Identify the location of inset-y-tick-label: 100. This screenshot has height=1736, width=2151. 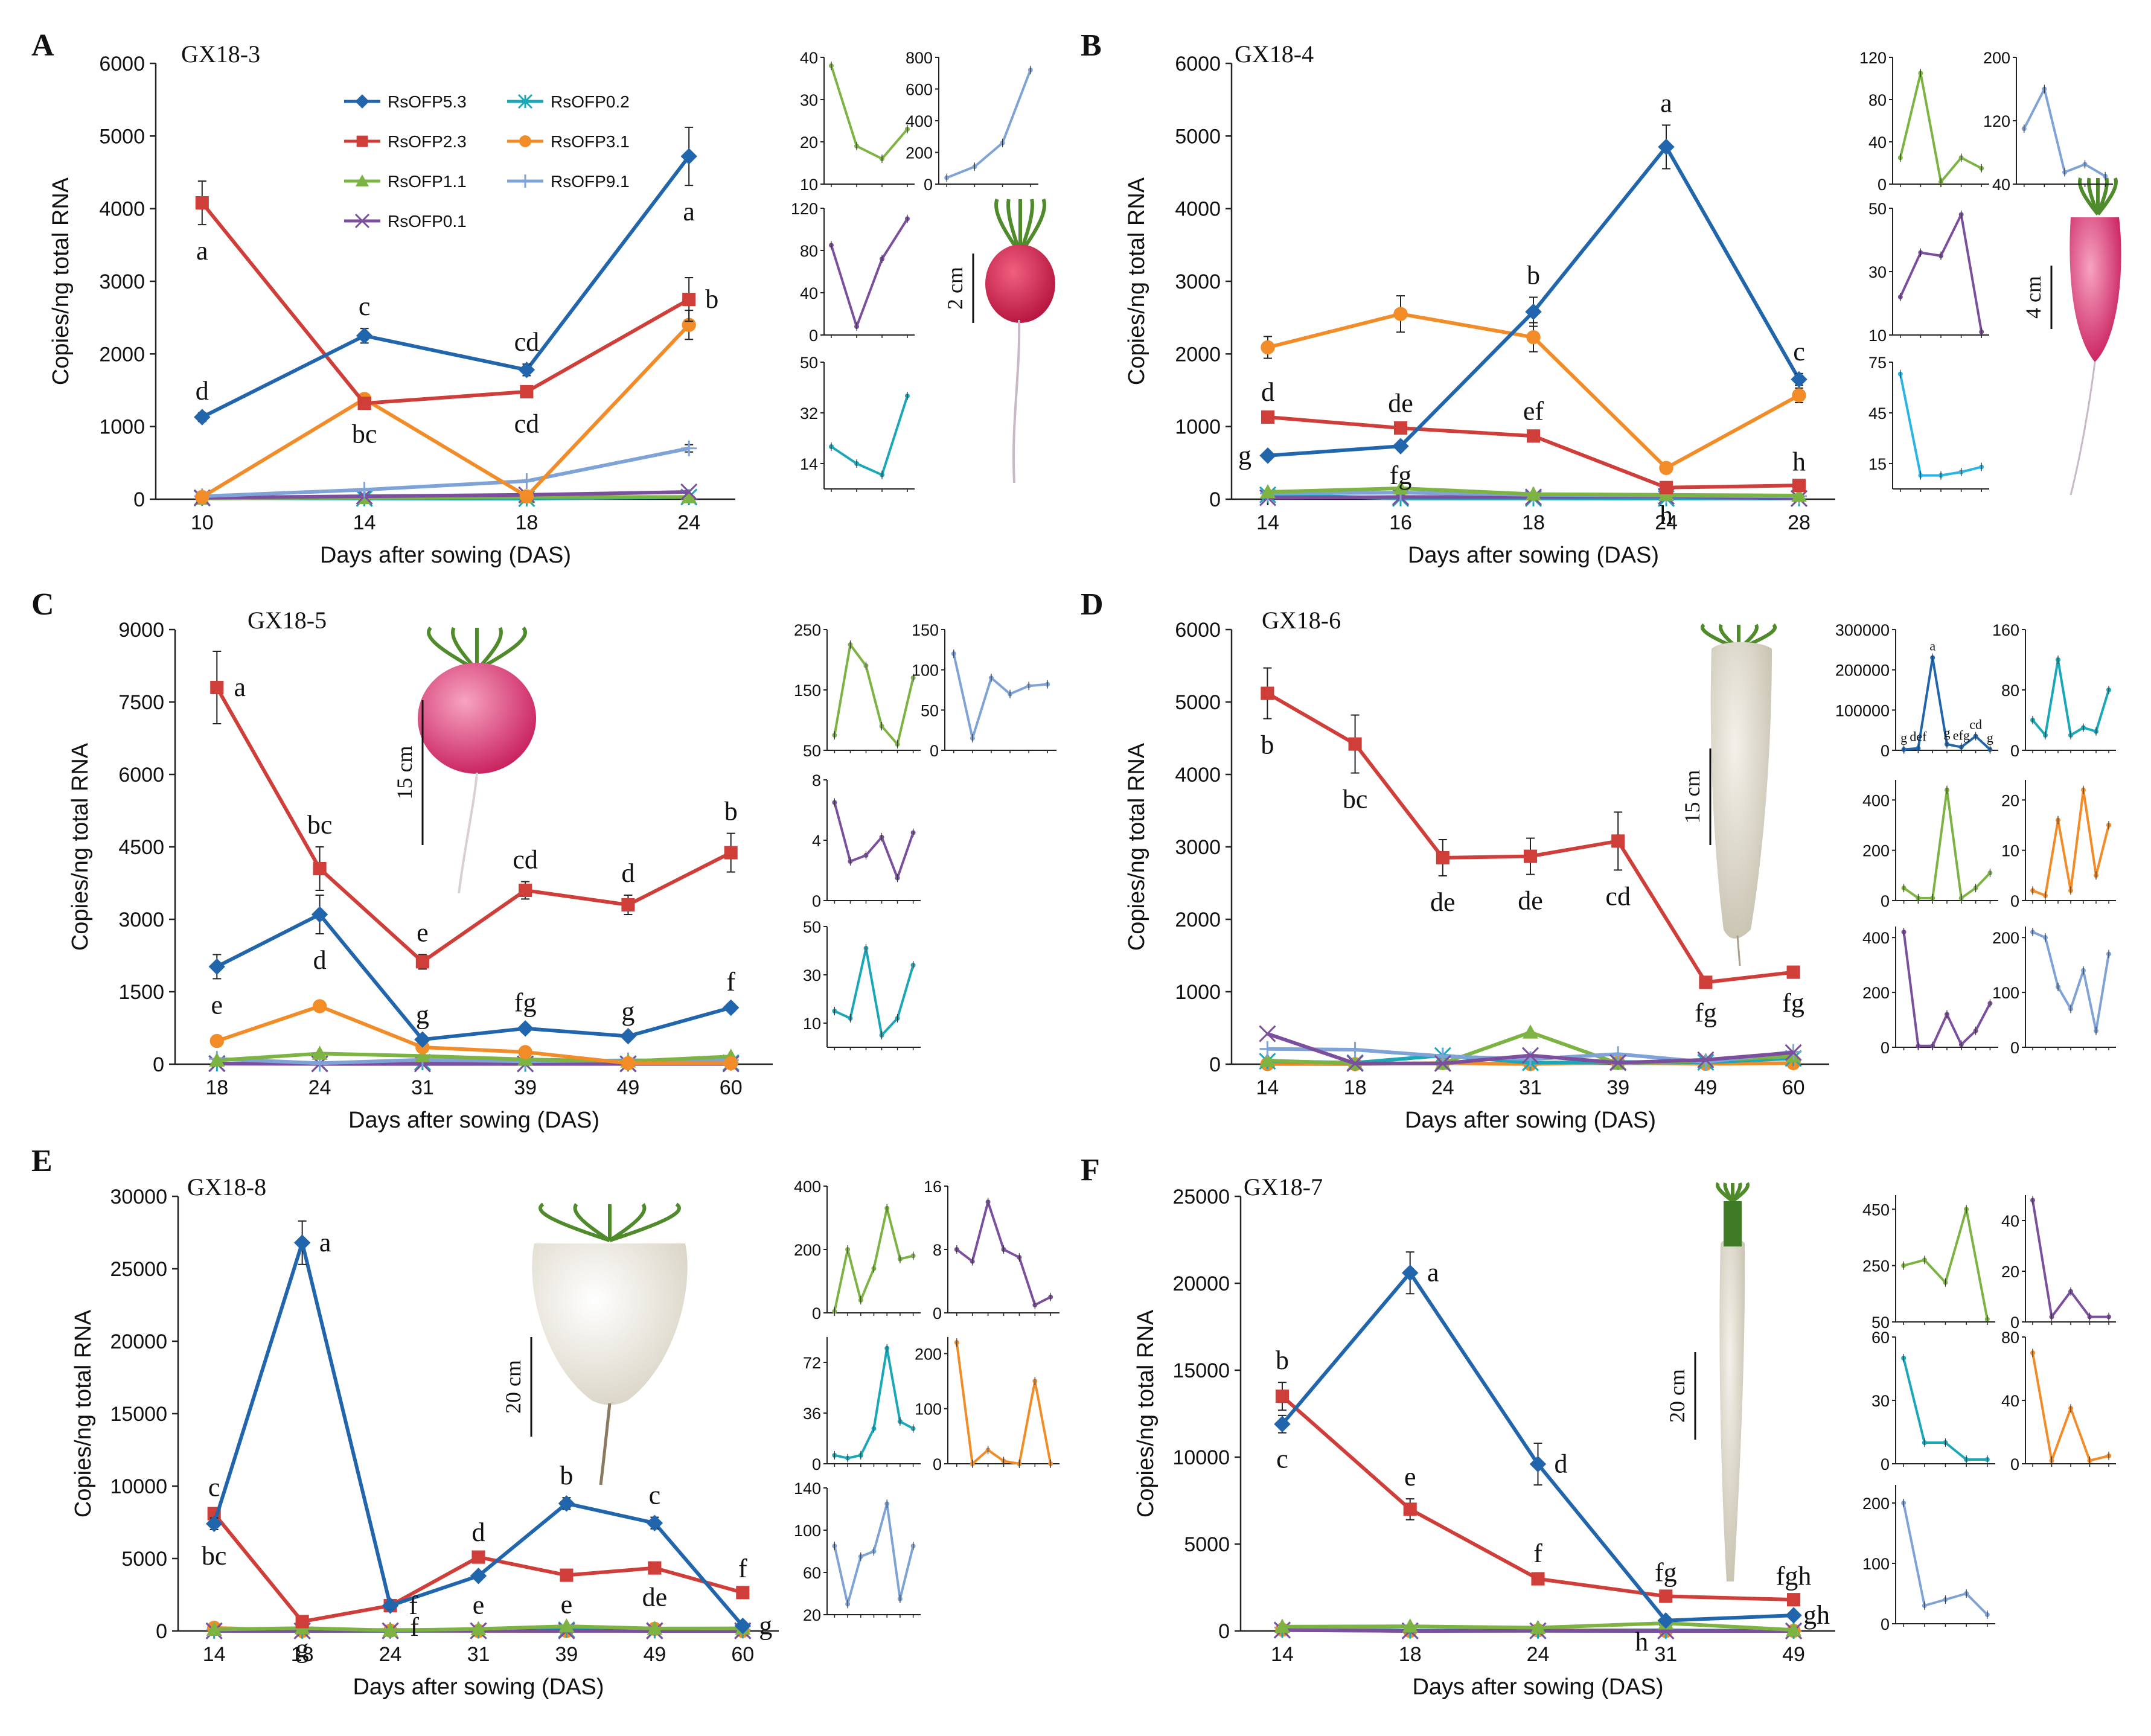
(929, 1409).